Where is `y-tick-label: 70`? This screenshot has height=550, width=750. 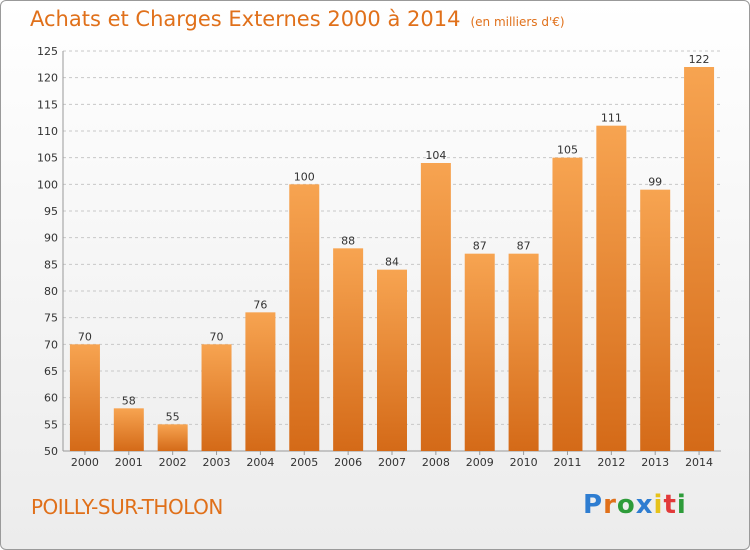
y-tick-label: 70 is located at coordinates (51, 344).